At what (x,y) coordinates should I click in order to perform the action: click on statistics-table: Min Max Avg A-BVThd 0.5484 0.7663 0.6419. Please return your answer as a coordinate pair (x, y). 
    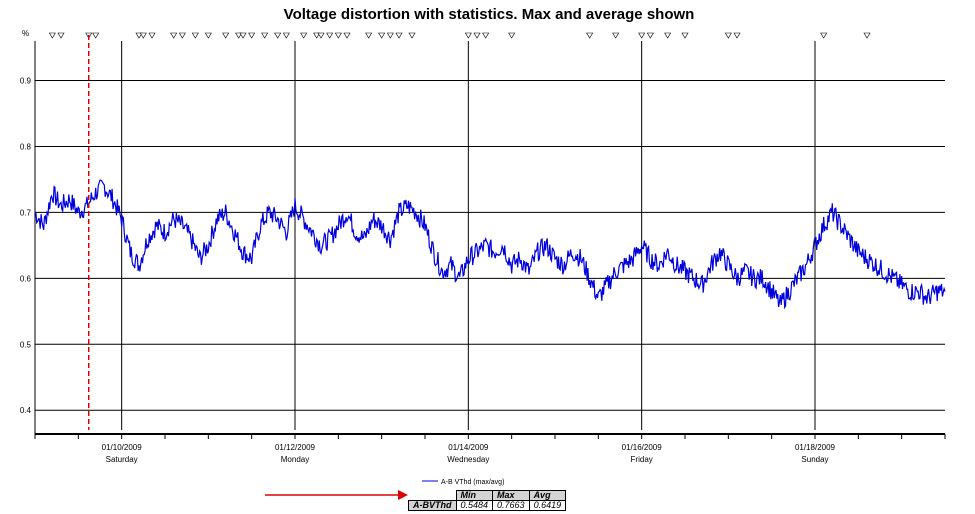
    Looking at the image, I should click on (487, 500).